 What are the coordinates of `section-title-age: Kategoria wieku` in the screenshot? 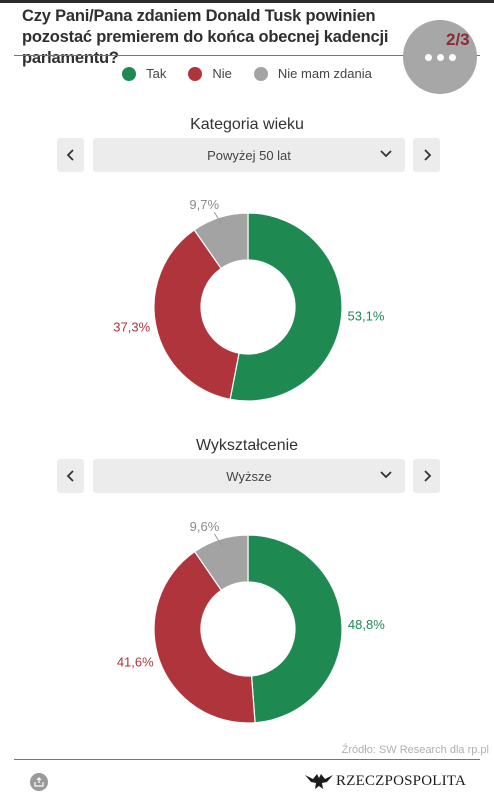 It's located at (247, 124).